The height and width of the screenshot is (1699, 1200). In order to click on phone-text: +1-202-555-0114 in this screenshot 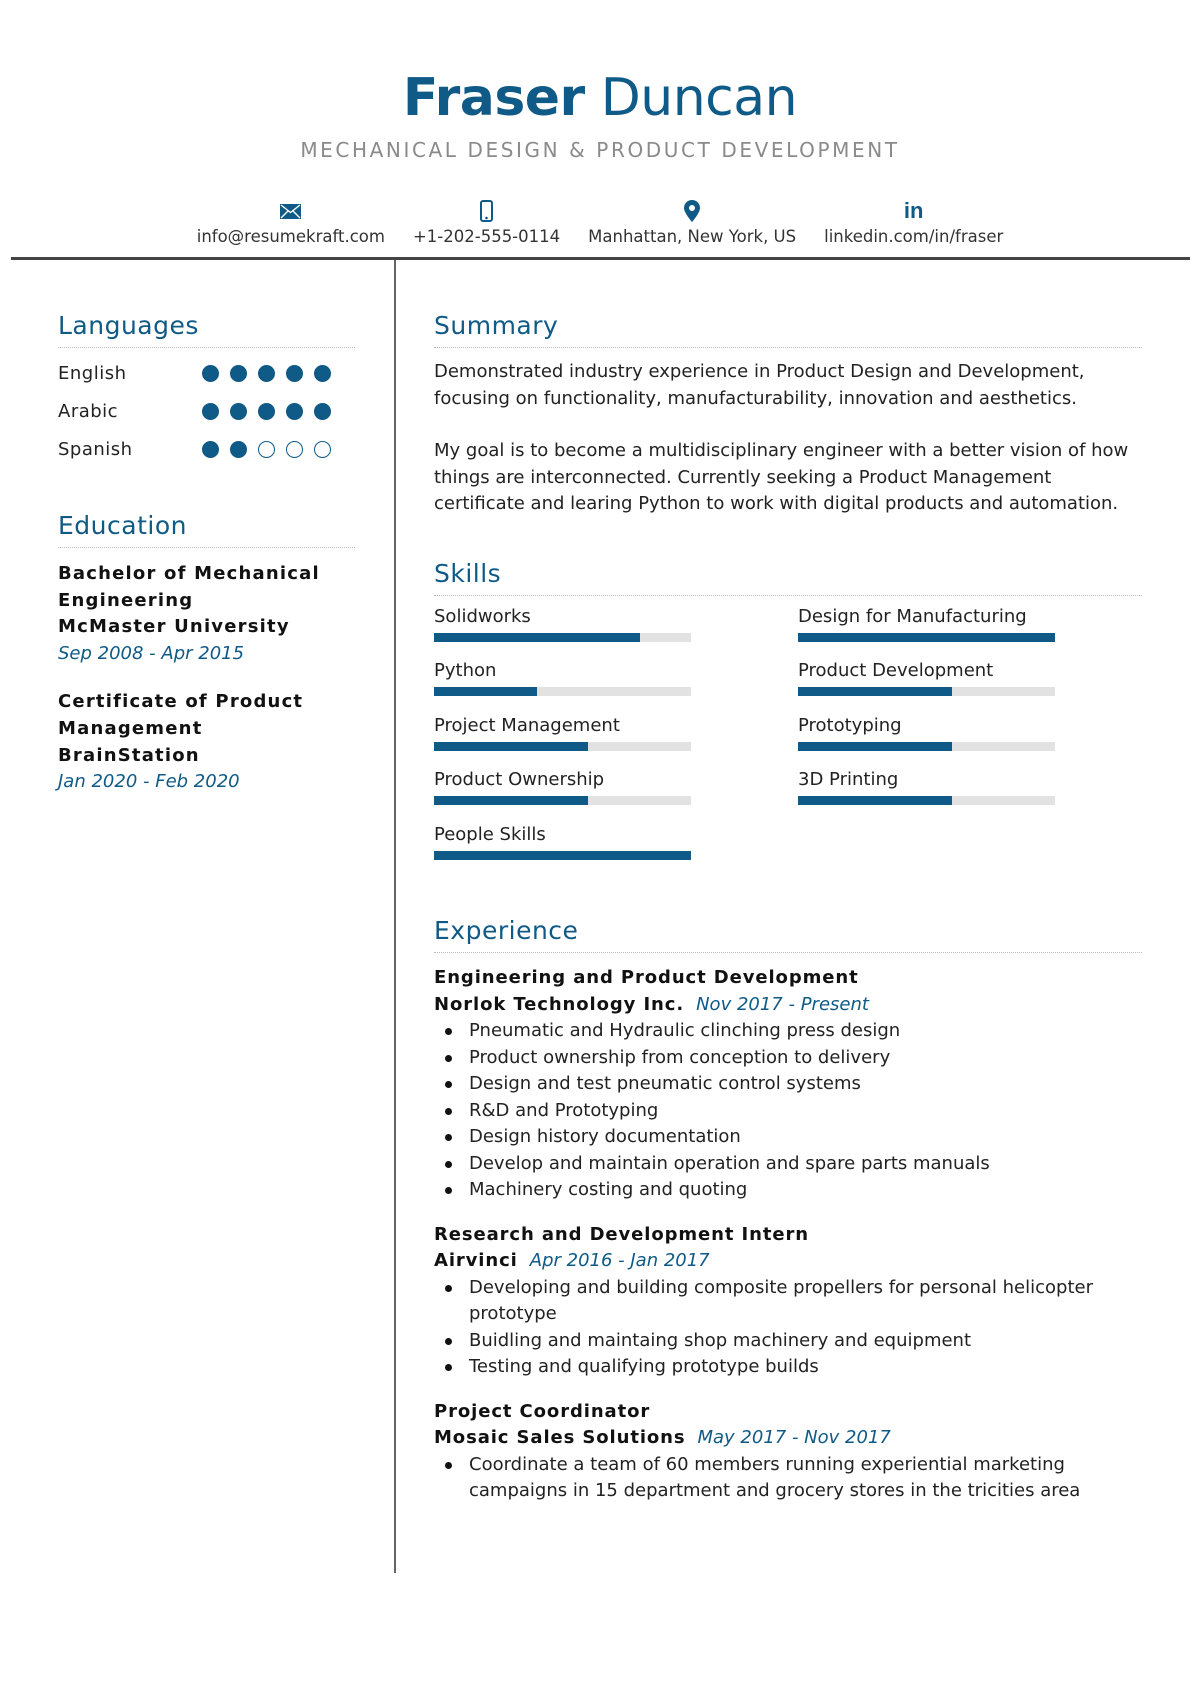, I will do `click(486, 236)`.